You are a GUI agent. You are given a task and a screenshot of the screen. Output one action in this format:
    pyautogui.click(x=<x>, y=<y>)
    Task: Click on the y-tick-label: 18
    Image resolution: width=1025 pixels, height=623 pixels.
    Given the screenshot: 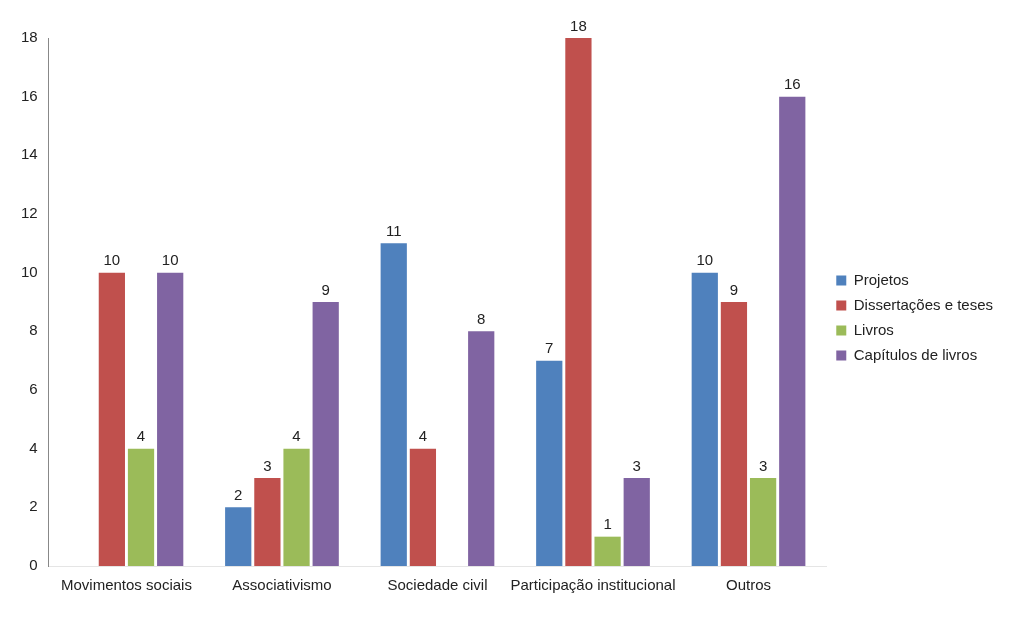 What is the action you would take?
    pyautogui.click(x=29, y=37)
    